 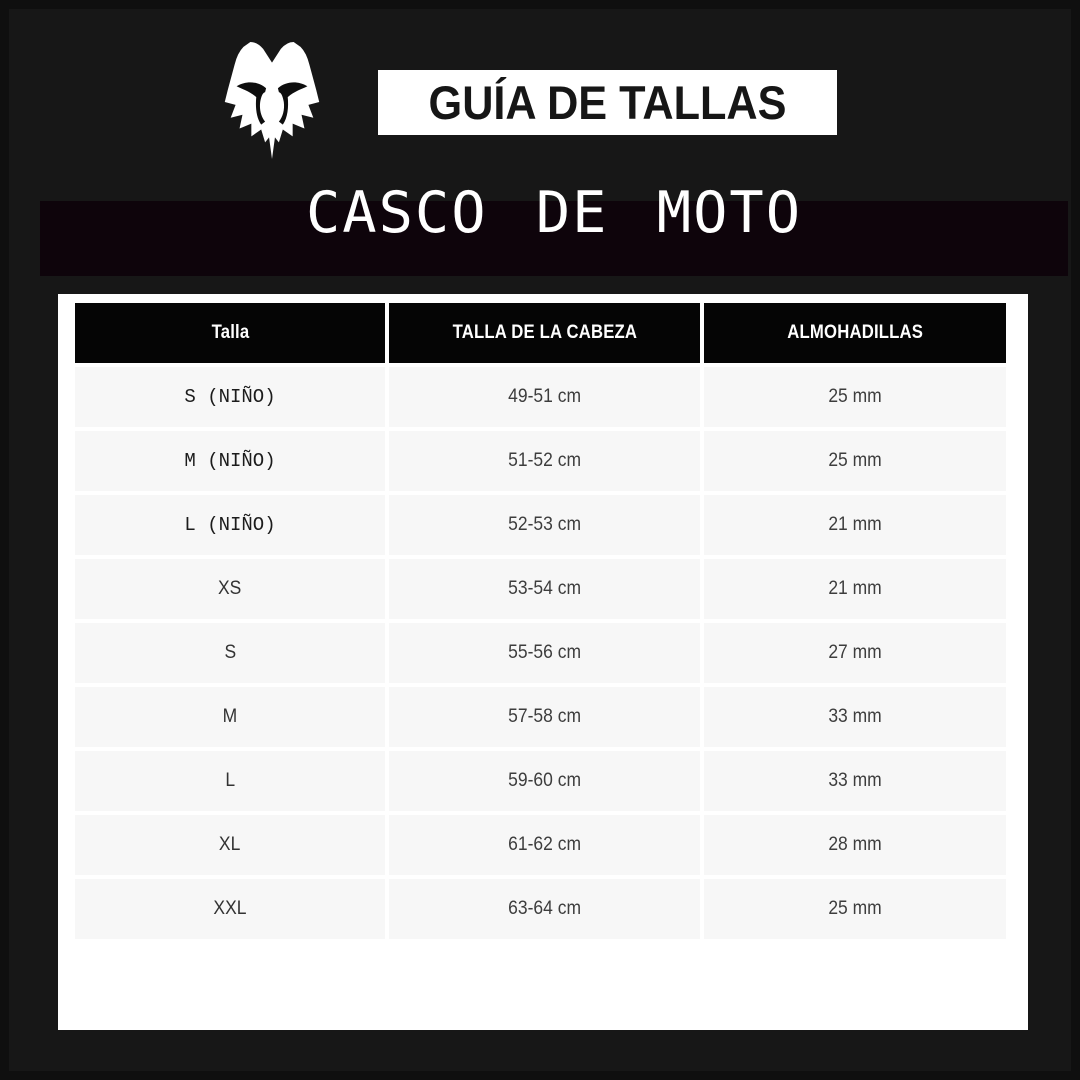 I want to click on head-size-cell: 61-62 cm, so click(x=544, y=845).